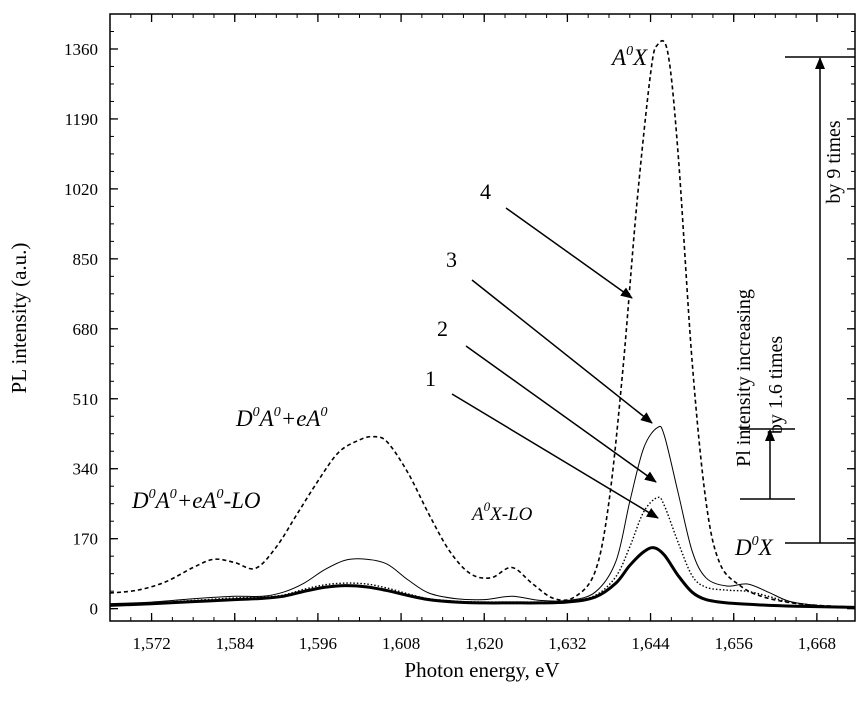 This screenshot has height=707, width=857. I want to click on y-tick-label: 1190, so click(81, 119).